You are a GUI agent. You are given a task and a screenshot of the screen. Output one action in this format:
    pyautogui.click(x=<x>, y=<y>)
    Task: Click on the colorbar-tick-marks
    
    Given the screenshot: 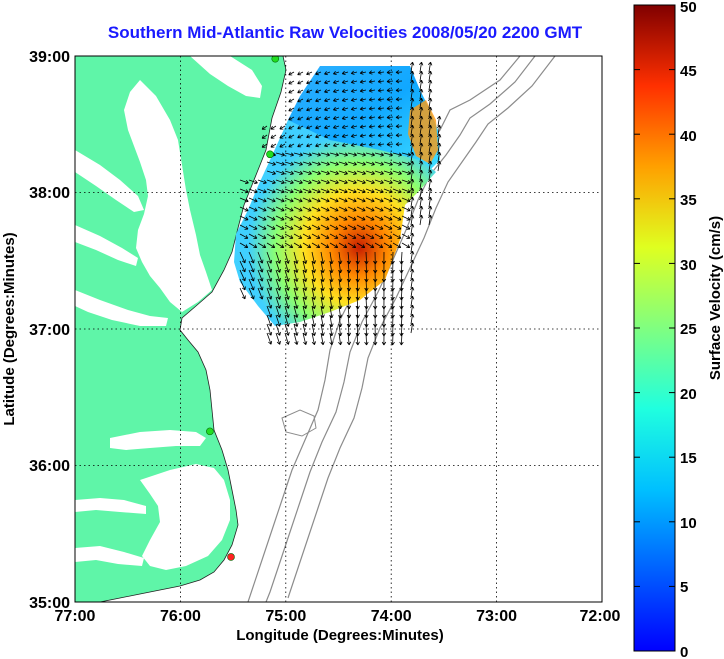 What is the action you would take?
    pyautogui.click(x=654, y=328)
    